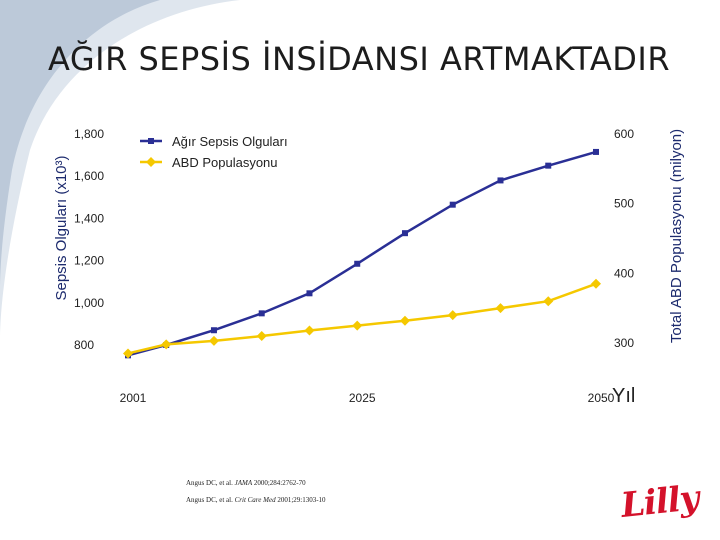 The image size is (720, 540). I want to click on x-tick-label: 2025, so click(362, 398).